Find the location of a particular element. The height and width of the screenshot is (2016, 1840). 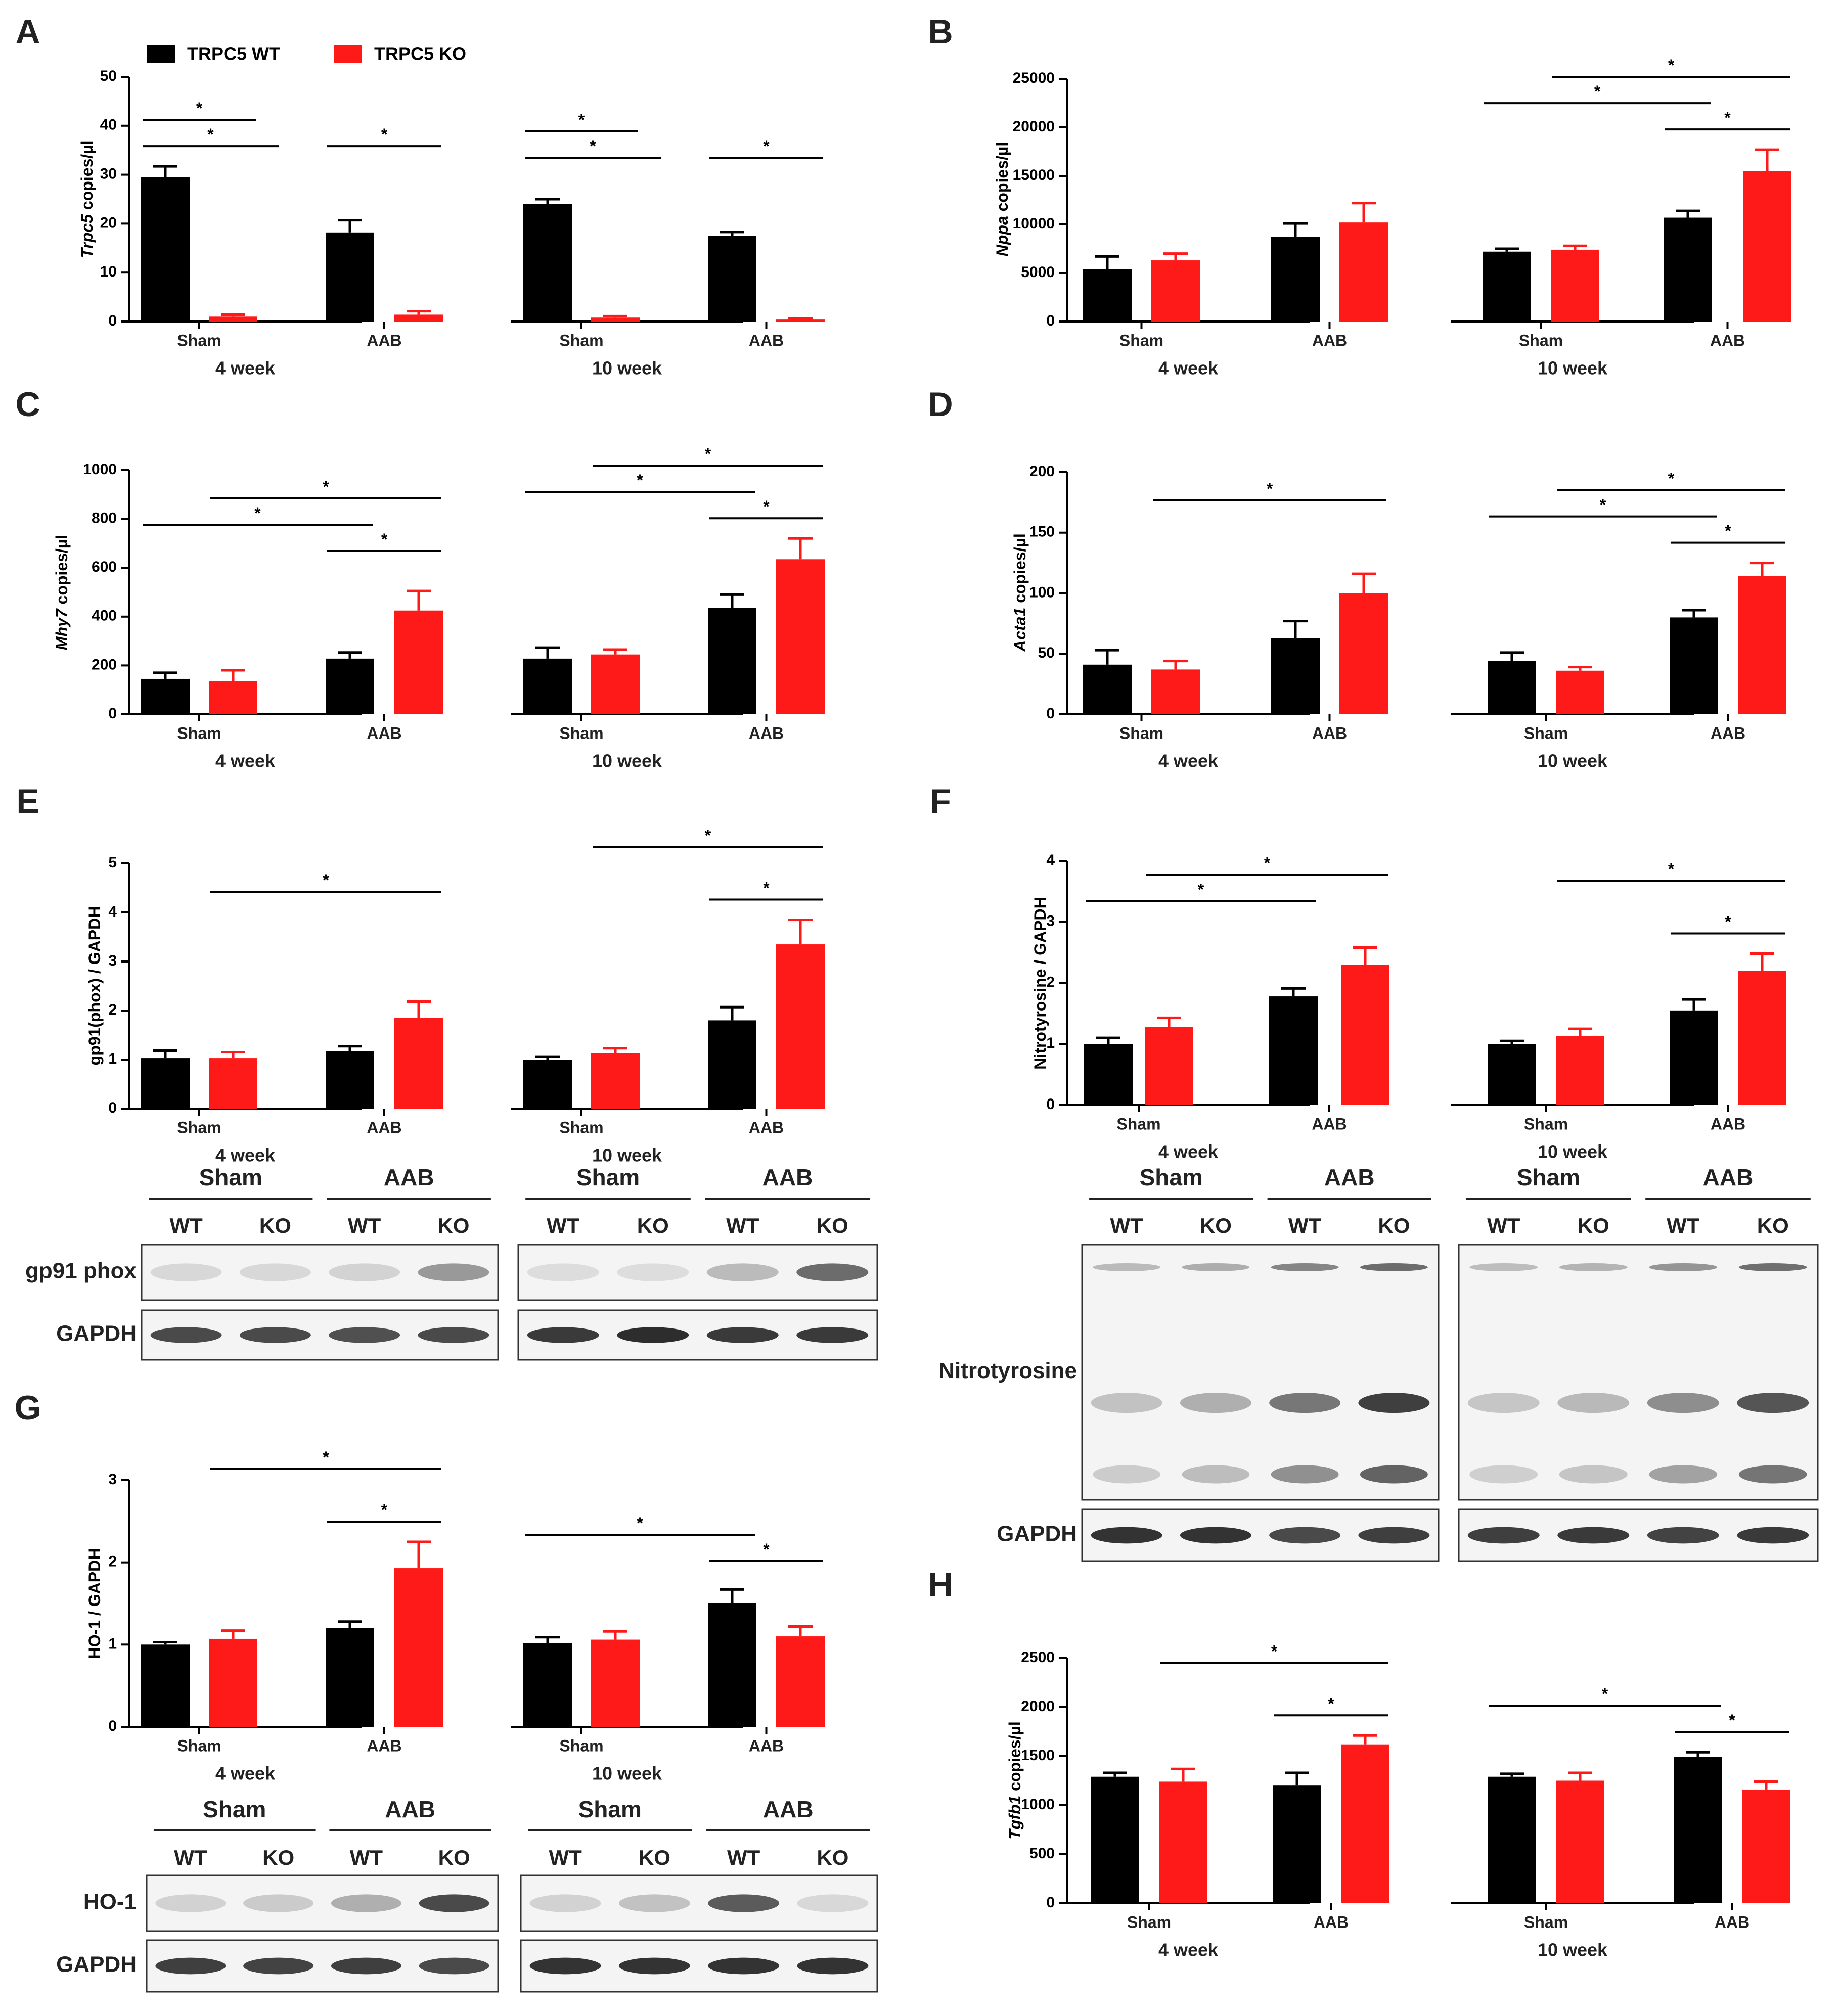

y-axis-label: gp91(phox) / GAPDH is located at coordinates (94, 986).